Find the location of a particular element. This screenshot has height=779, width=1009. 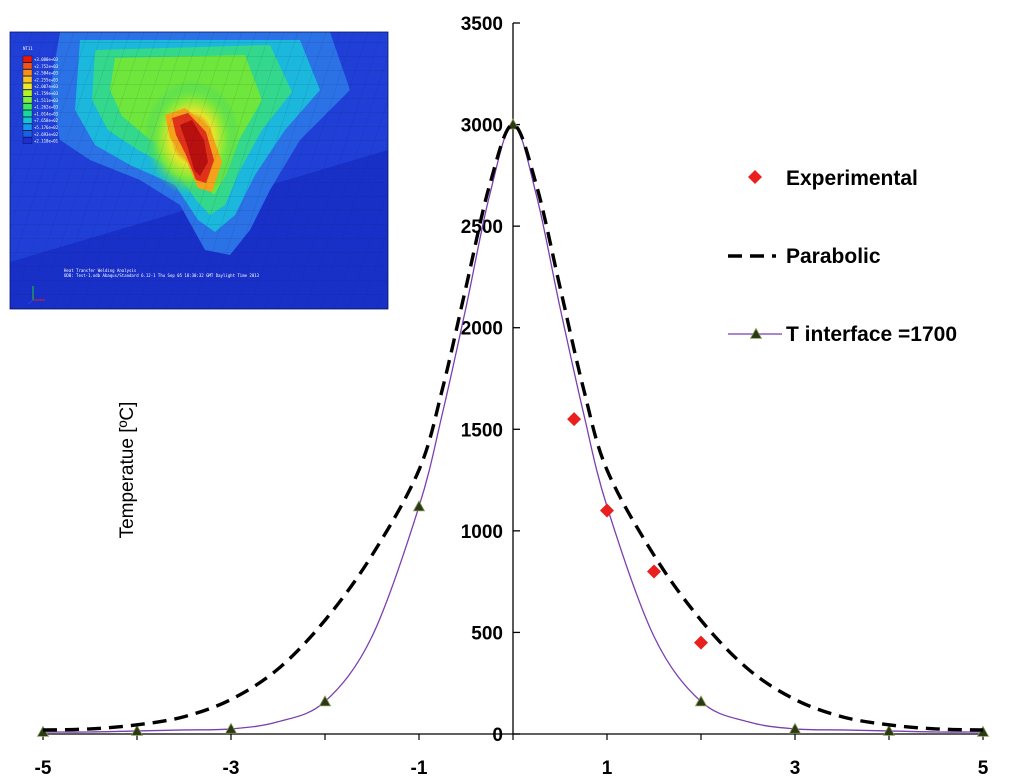

y-tick-label: 1000 is located at coordinates (482, 532).